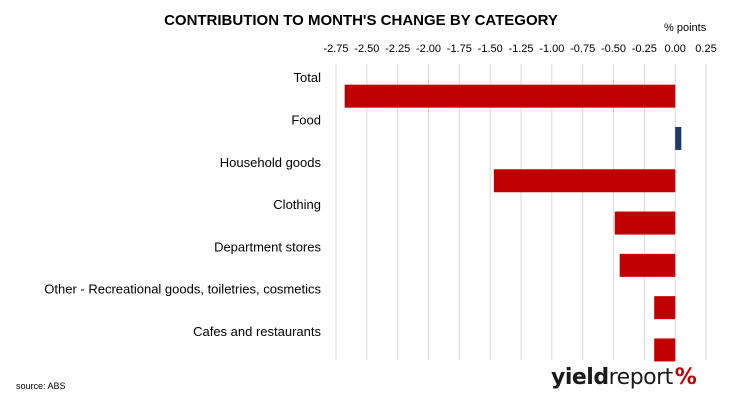  Describe the element at coordinates (41, 386) in the screenshot. I see `source-note: source: ABS` at that location.